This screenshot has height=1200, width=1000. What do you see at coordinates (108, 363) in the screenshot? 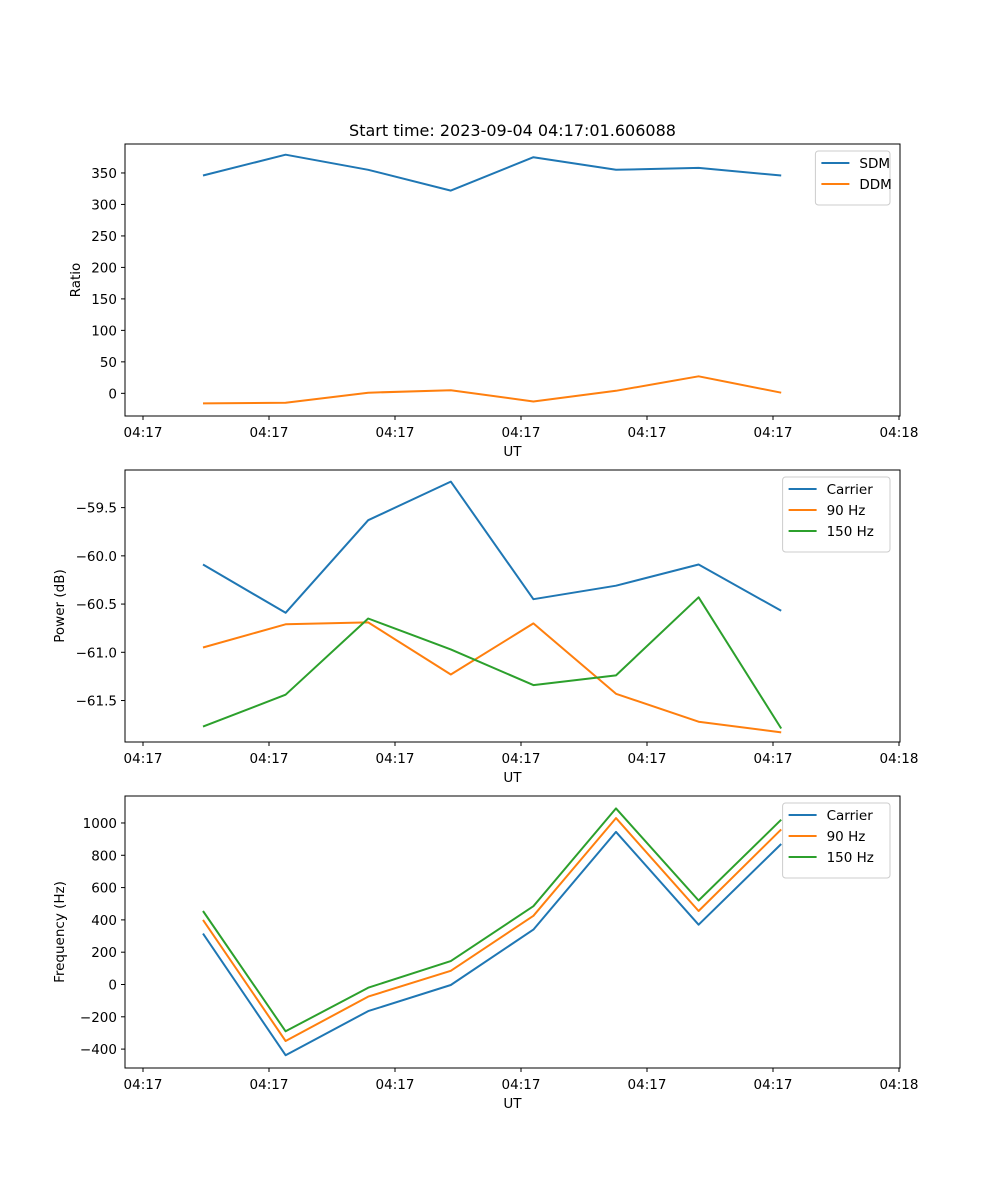
I see `ratio-y-tick-label: 50` at bounding box center [108, 363].